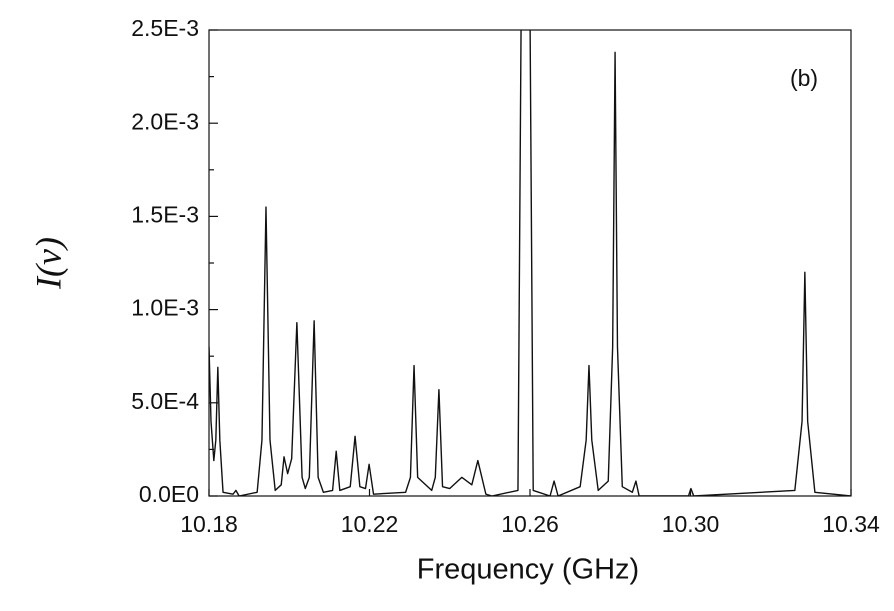  I want to click on y-tick-label: 2.5E-3, so click(165, 28).